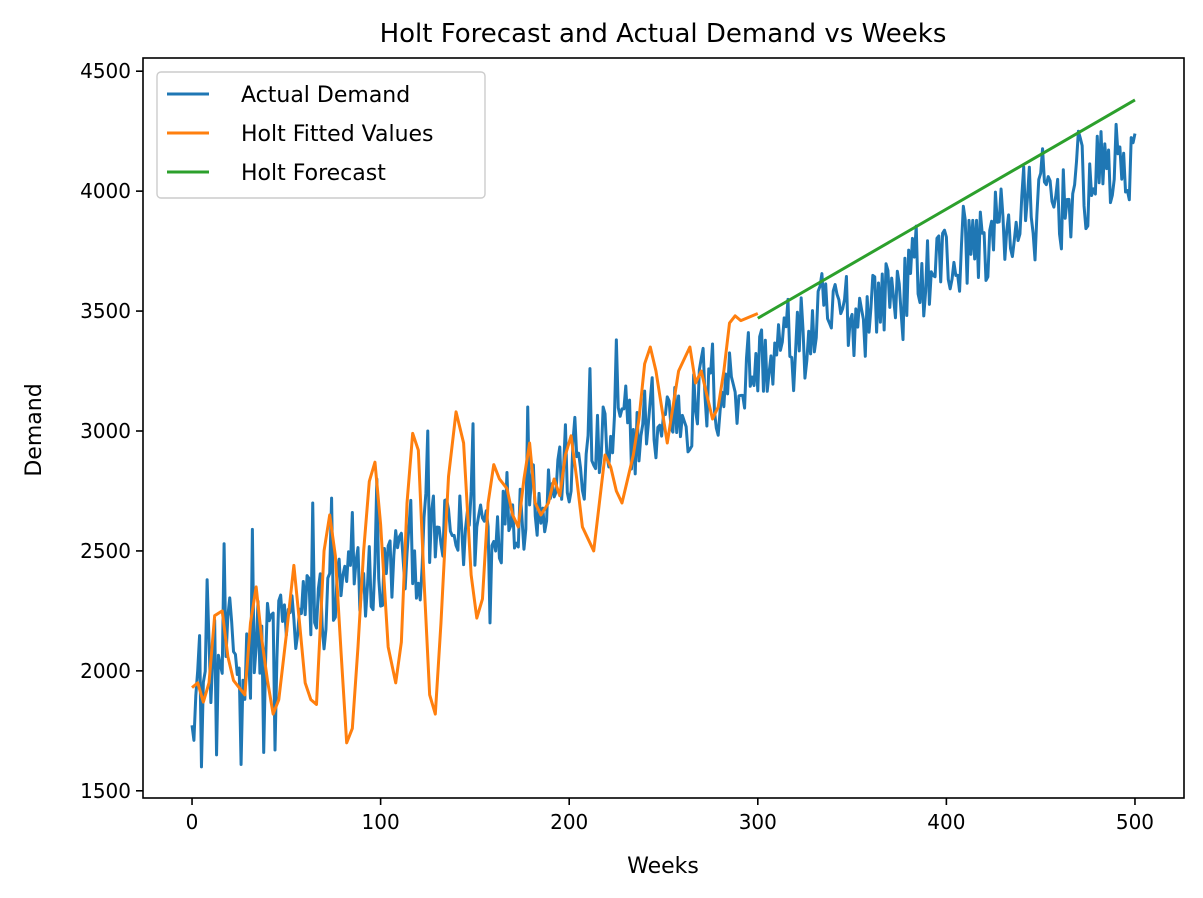 The height and width of the screenshot is (898, 1203). Describe the element at coordinates (105, 551) in the screenshot. I see `y-tick-label: 2500` at that location.